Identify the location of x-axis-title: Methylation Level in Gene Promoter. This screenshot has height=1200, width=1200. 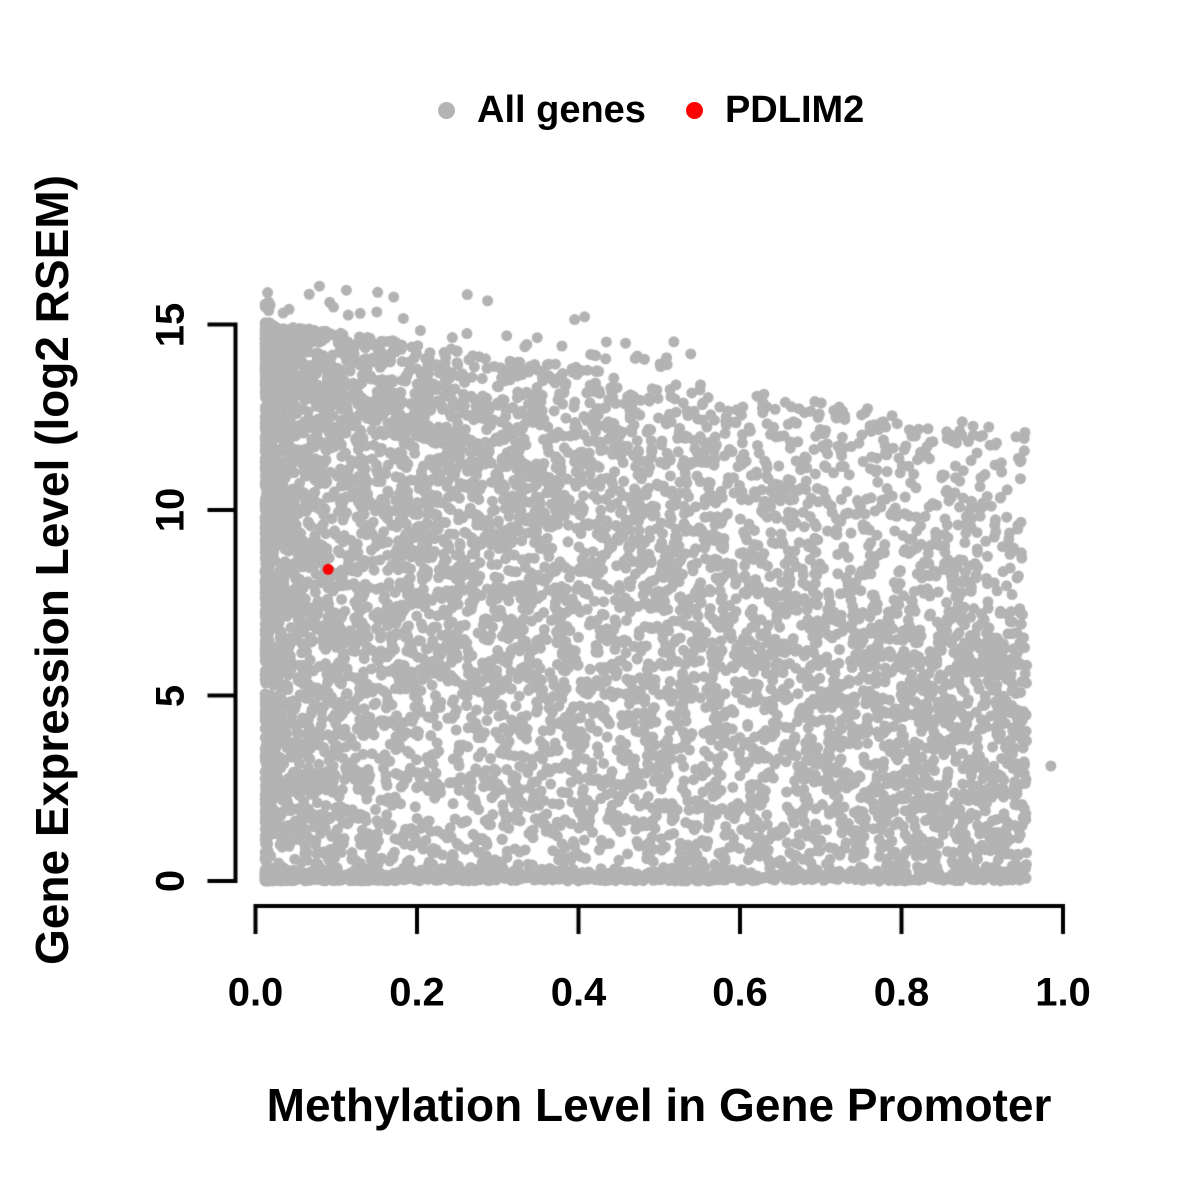
(659, 1105).